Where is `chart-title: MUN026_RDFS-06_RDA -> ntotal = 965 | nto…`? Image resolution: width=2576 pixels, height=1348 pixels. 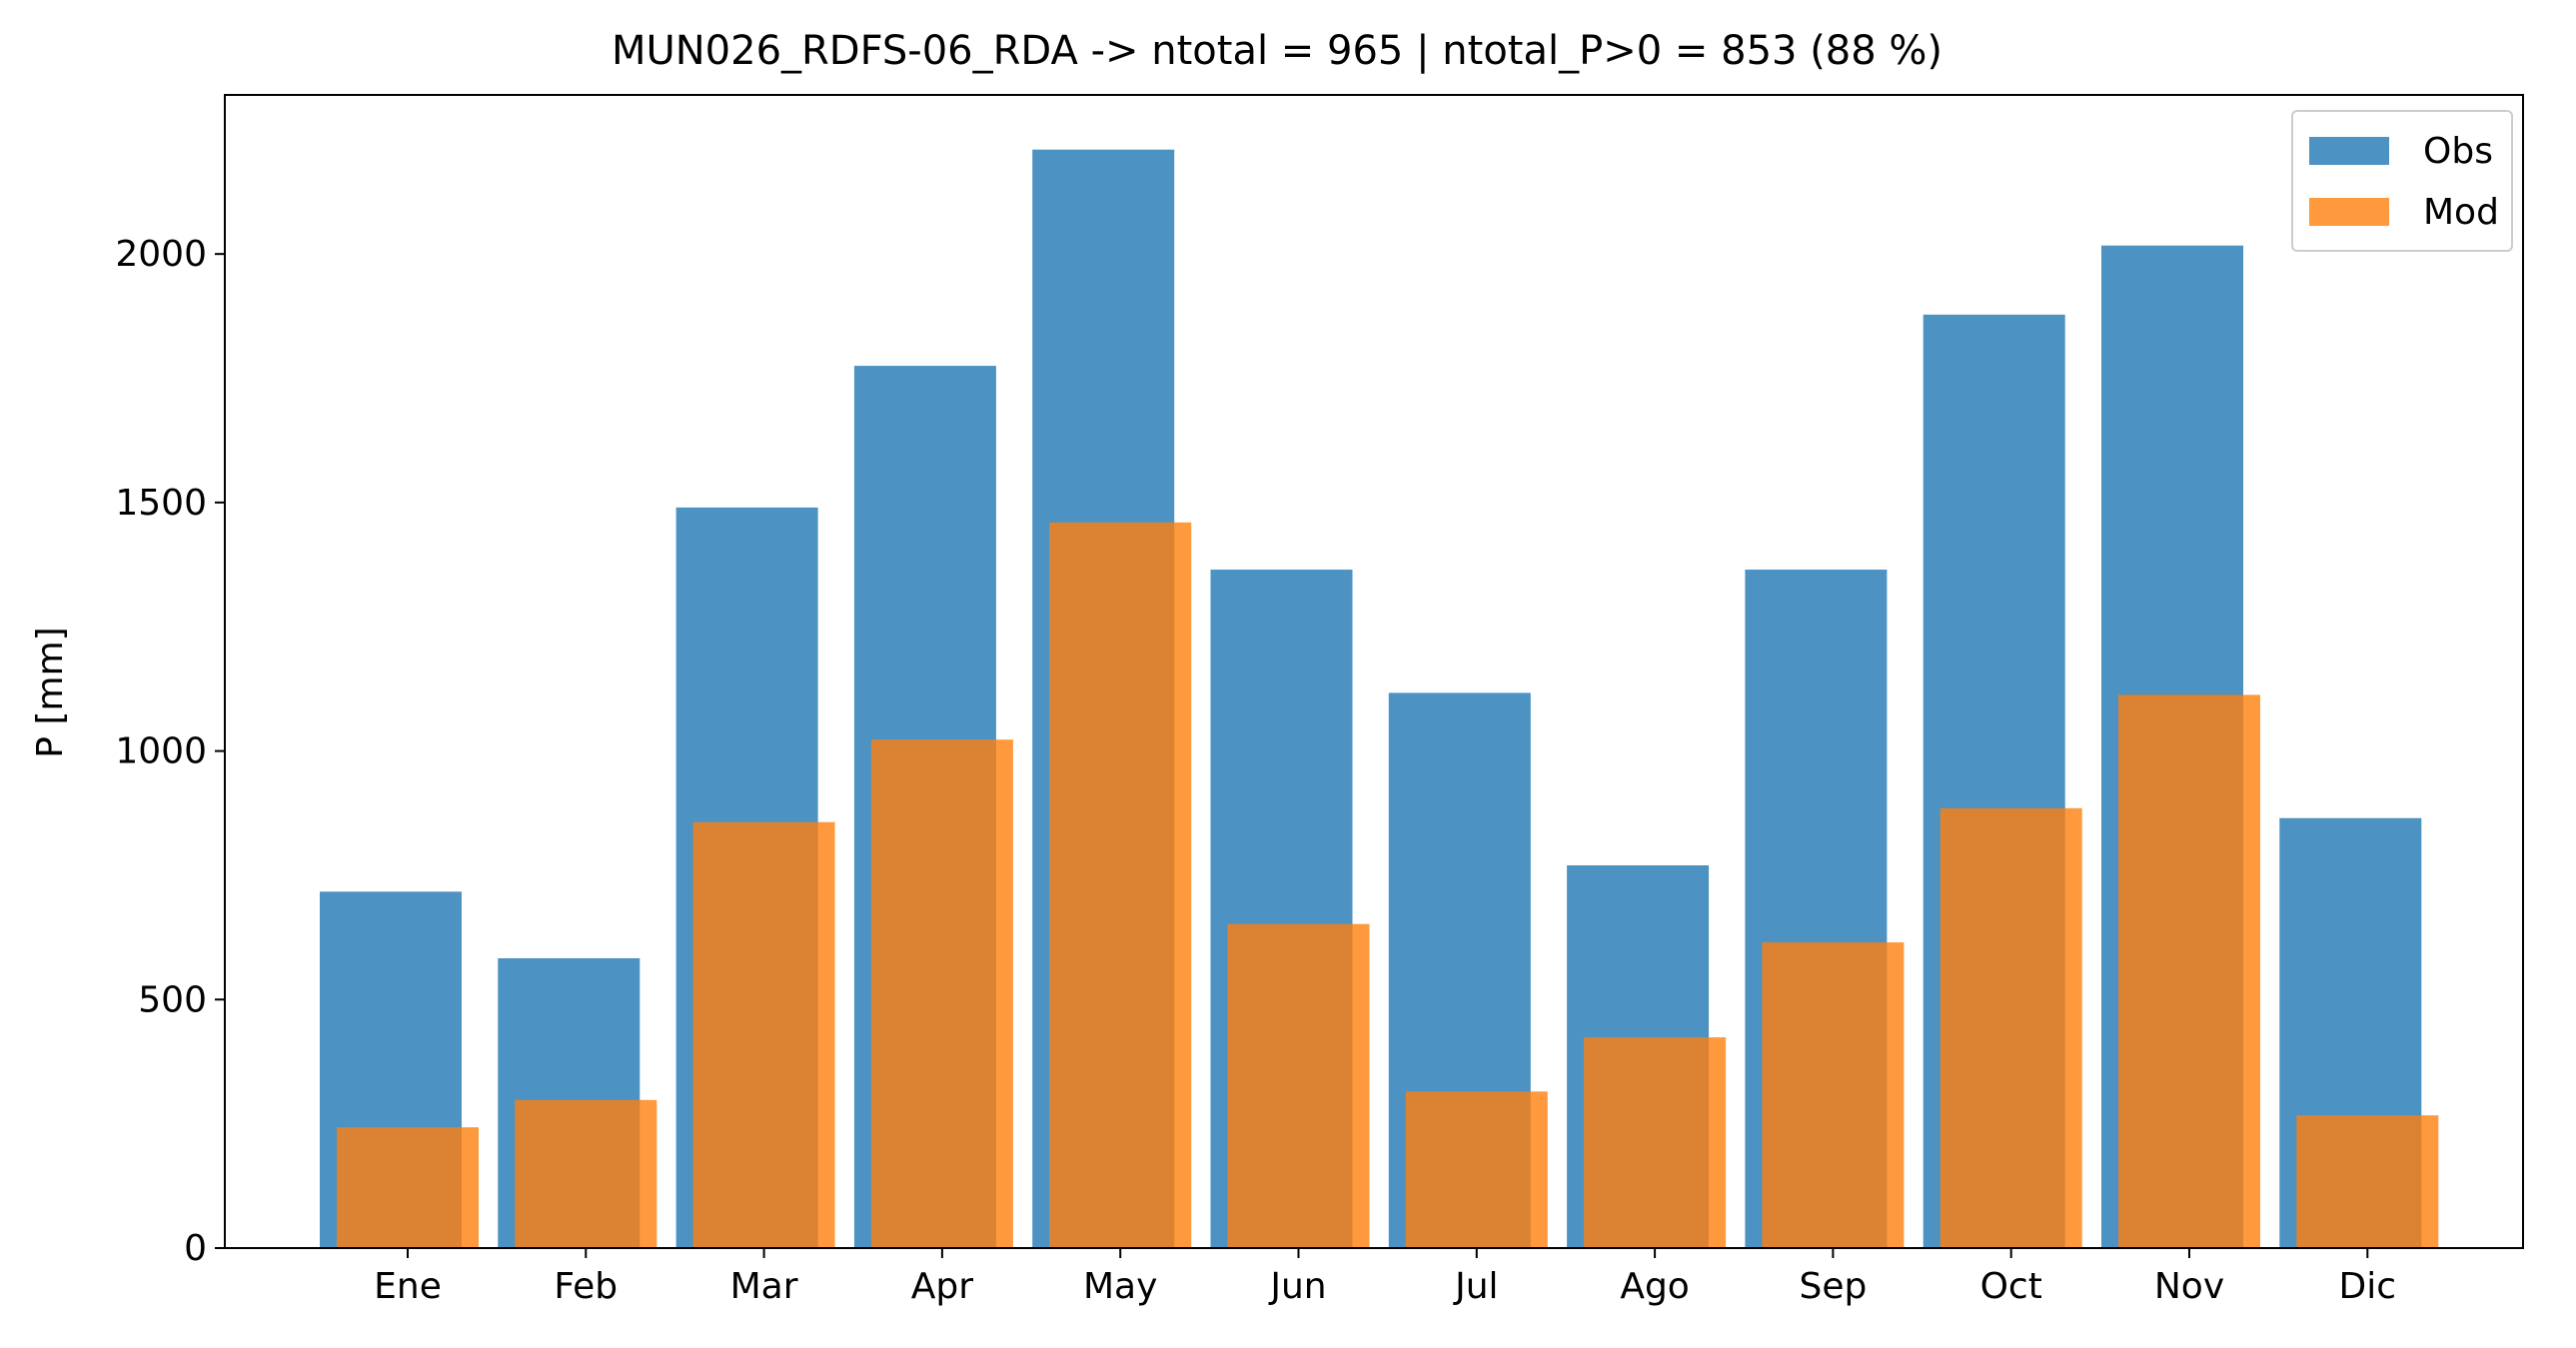 chart-title: MUN026_RDFS-06_RDA -> ntotal = 965 | nto… is located at coordinates (1277, 51).